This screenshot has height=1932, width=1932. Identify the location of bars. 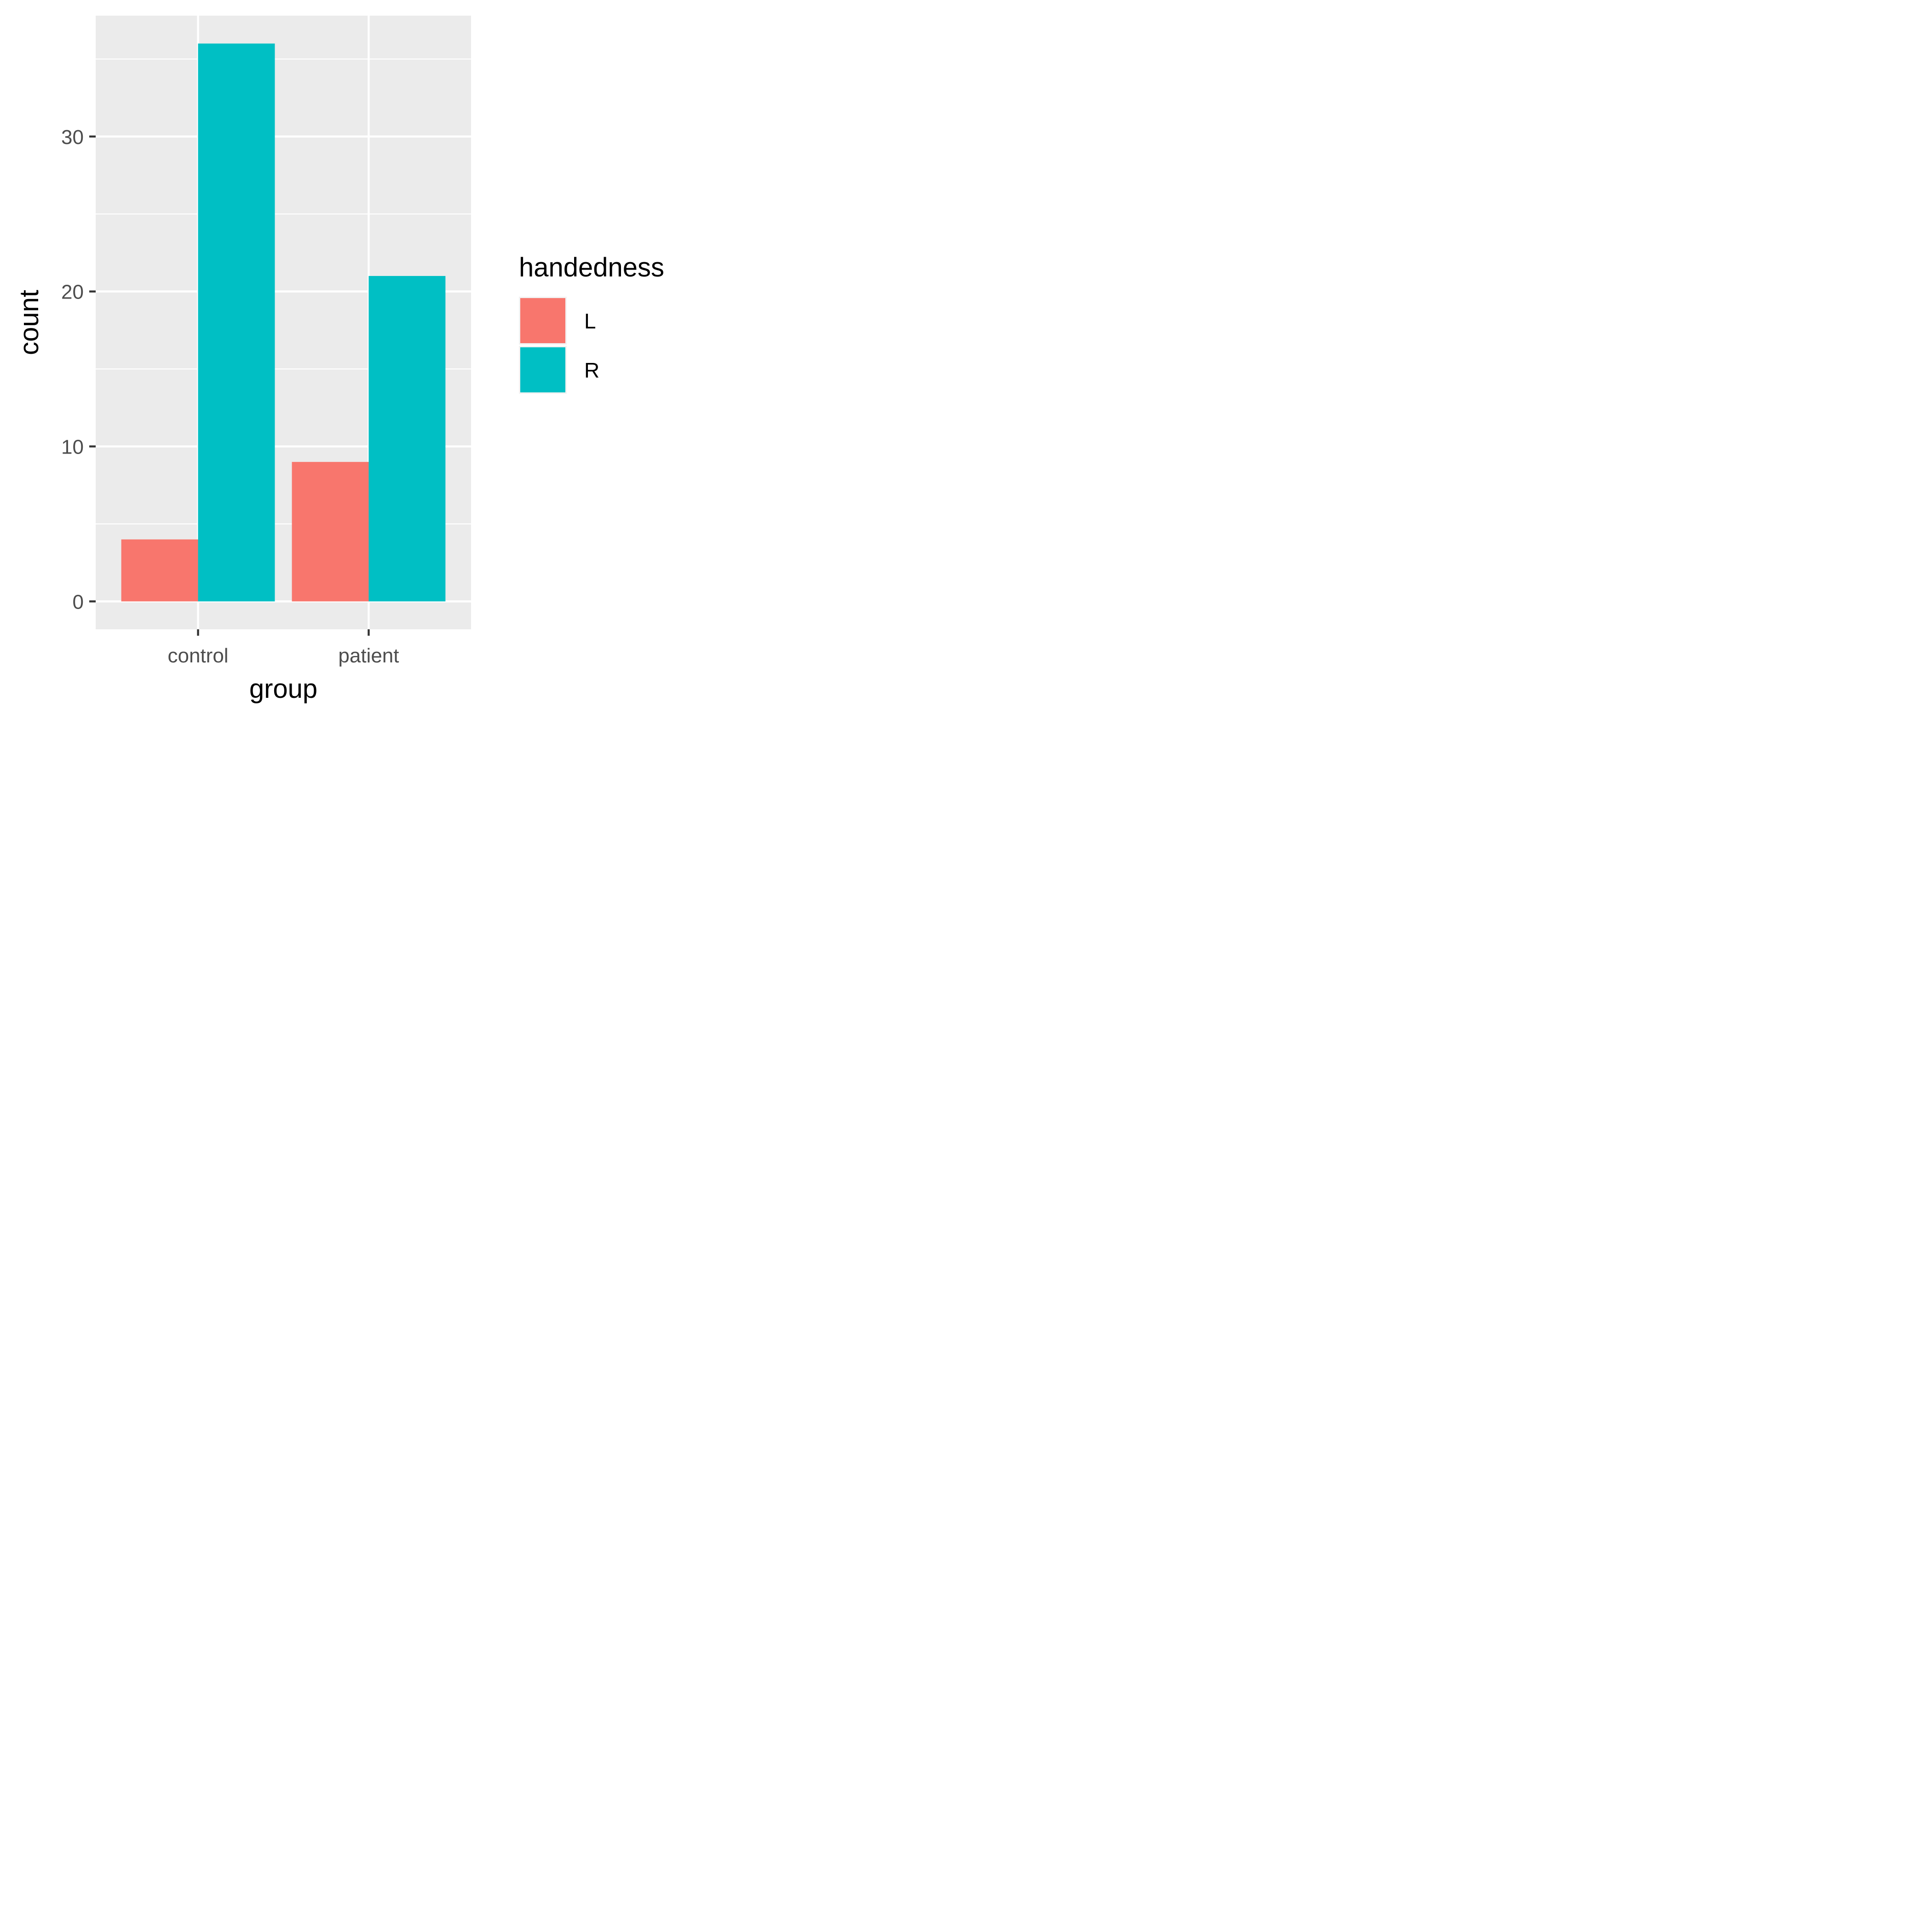
(283, 322).